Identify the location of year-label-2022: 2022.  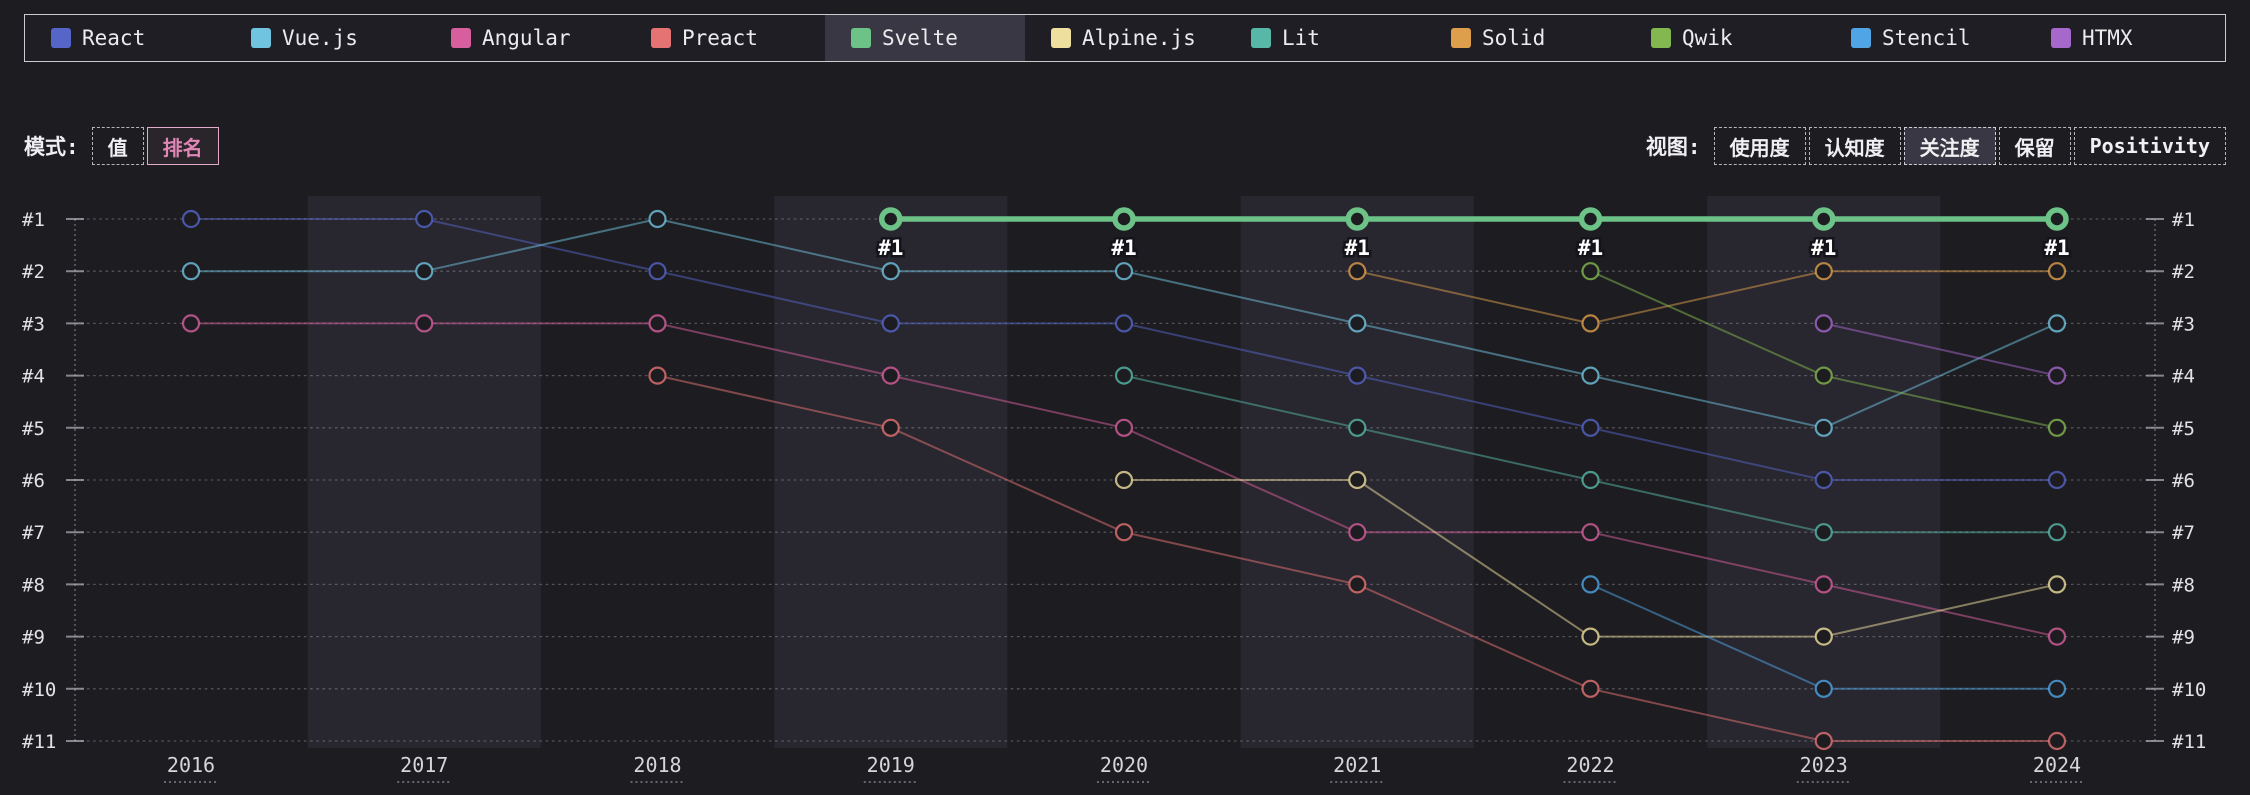
(1590, 765).